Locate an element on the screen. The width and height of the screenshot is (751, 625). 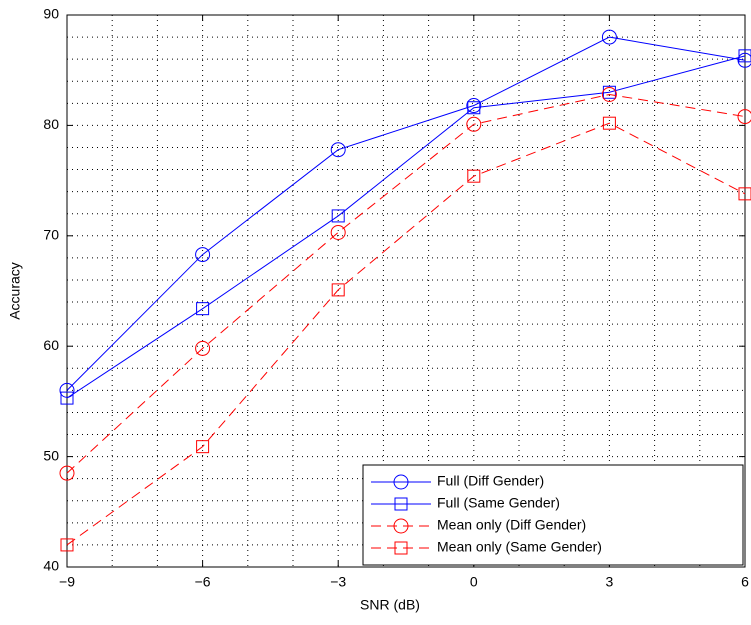
y-tick-label: 90 is located at coordinates (51, 14).